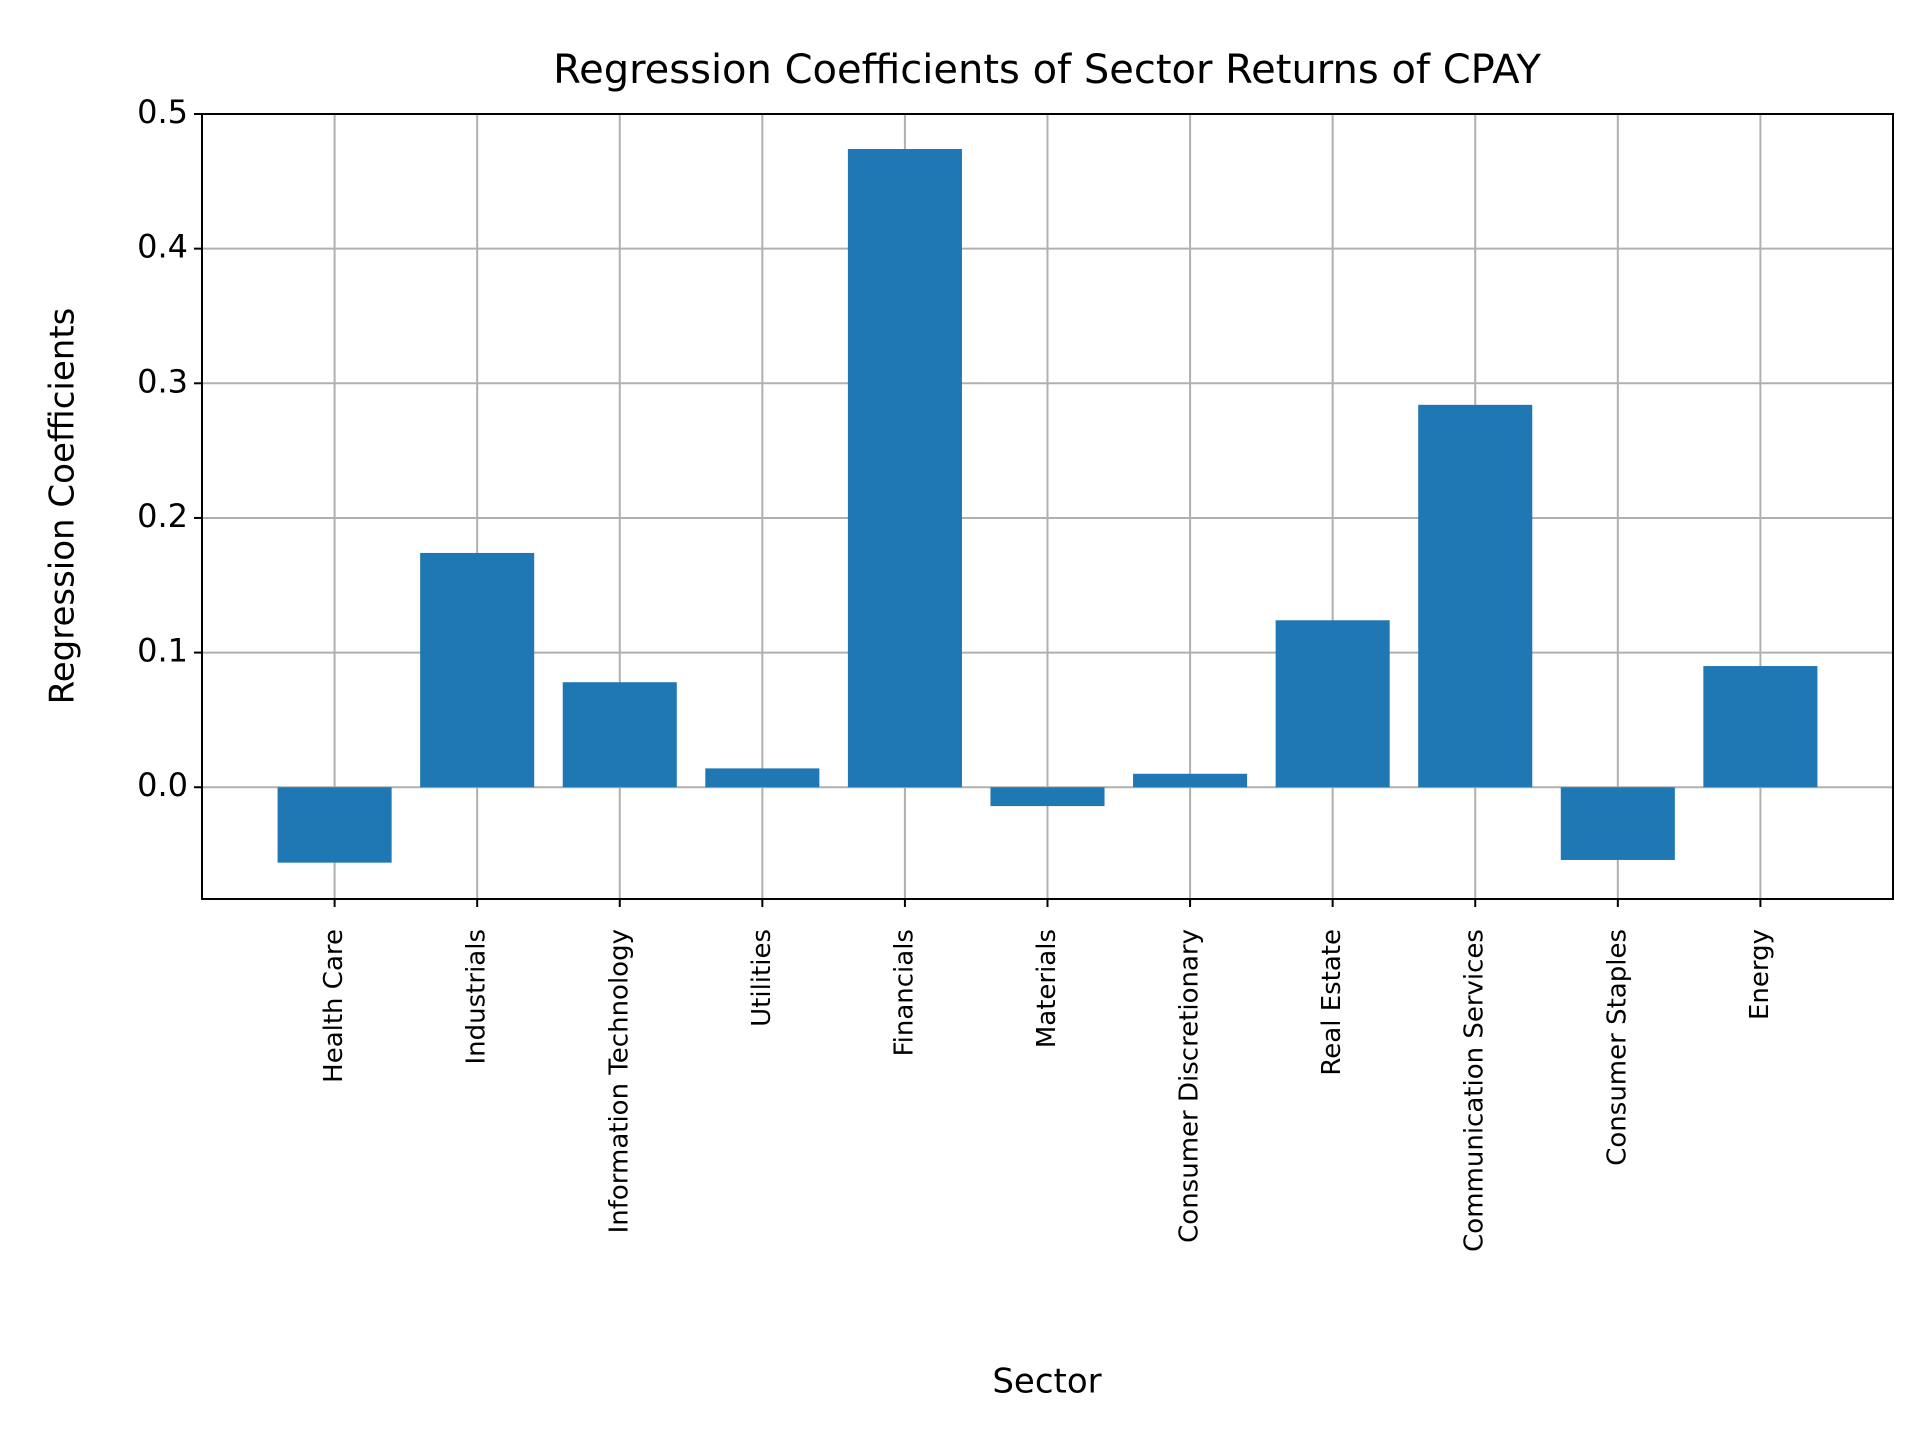  I want to click on y-tick-label: 0.5, so click(162, 112).